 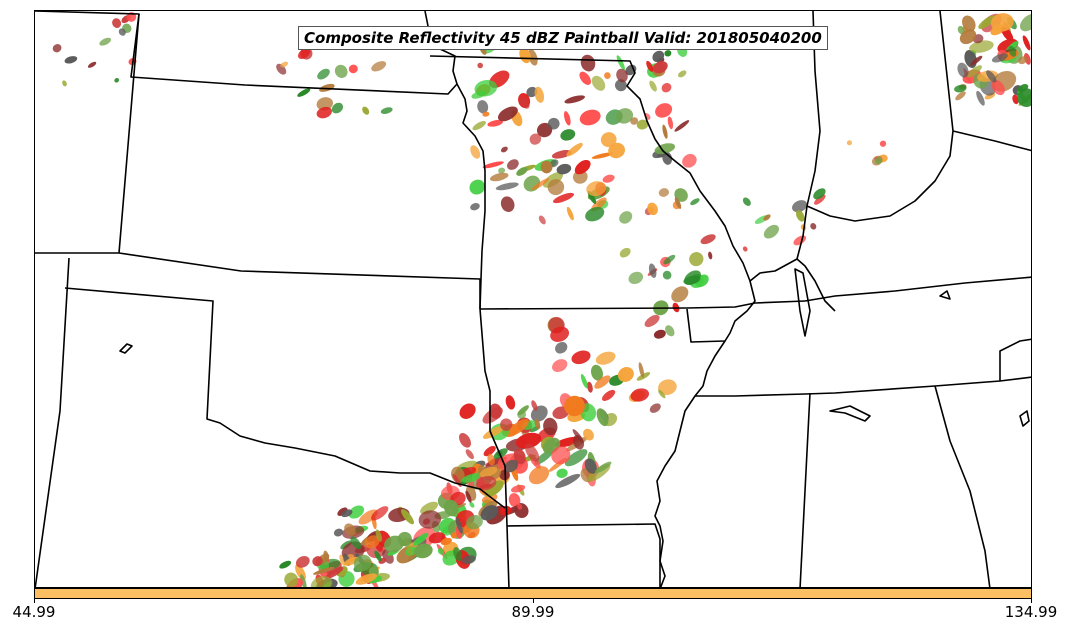 What do you see at coordinates (34, 612) in the screenshot?
I see `colorbar-tick-label-min: 44.99` at bounding box center [34, 612].